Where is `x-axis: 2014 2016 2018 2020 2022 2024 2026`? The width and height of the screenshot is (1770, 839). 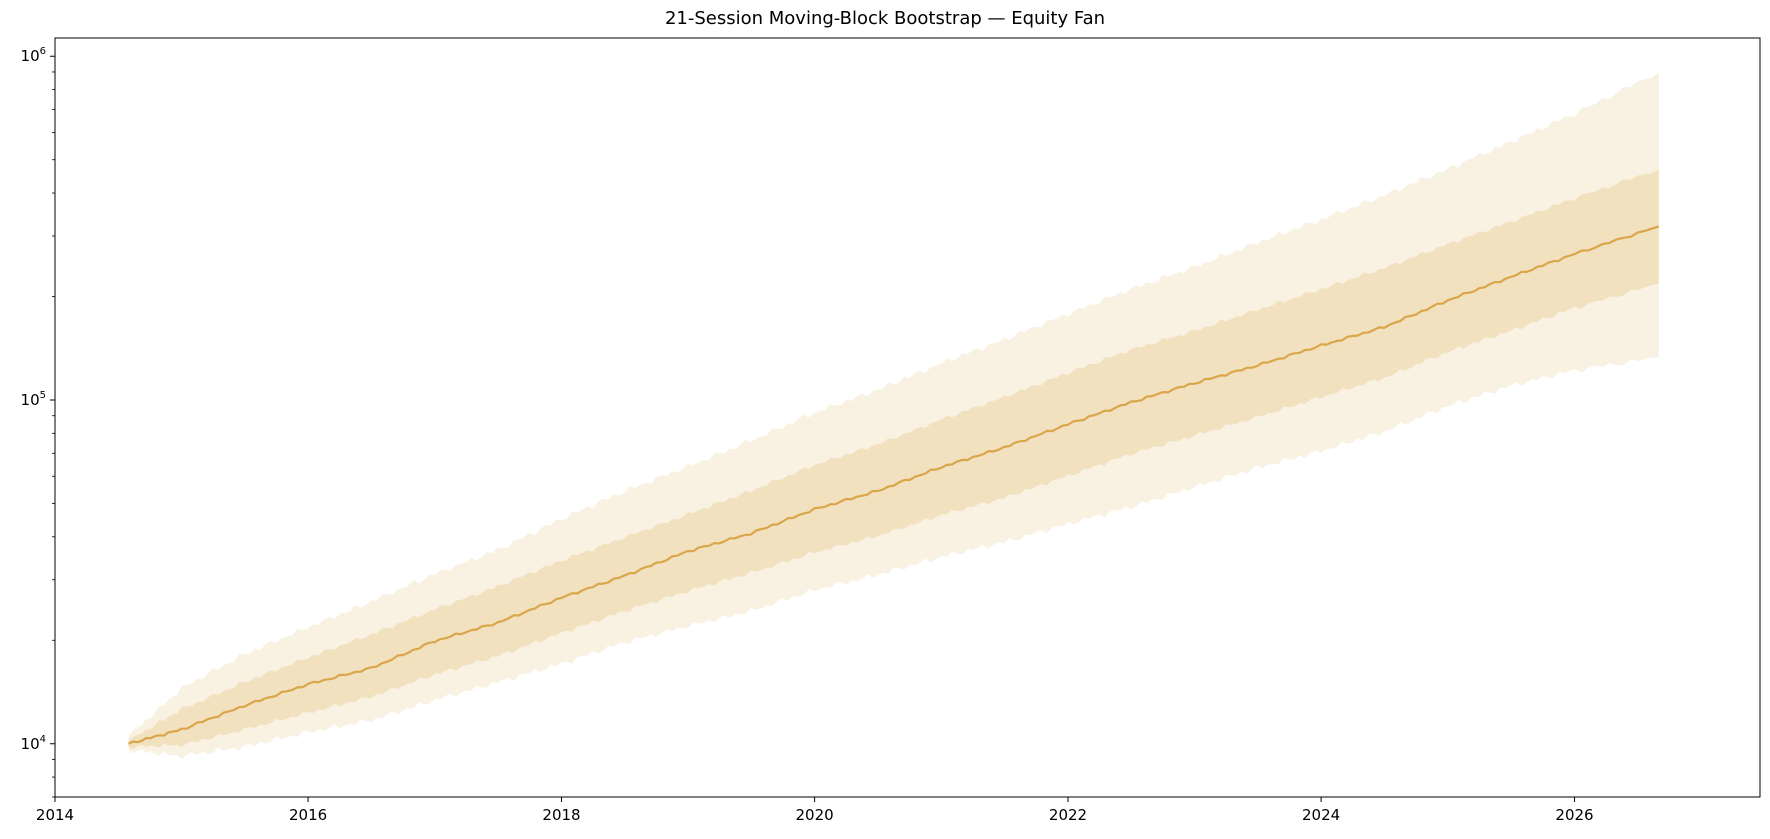 x-axis: 2014 2016 2018 2020 2022 2024 2026 is located at coordinates (815, 810).